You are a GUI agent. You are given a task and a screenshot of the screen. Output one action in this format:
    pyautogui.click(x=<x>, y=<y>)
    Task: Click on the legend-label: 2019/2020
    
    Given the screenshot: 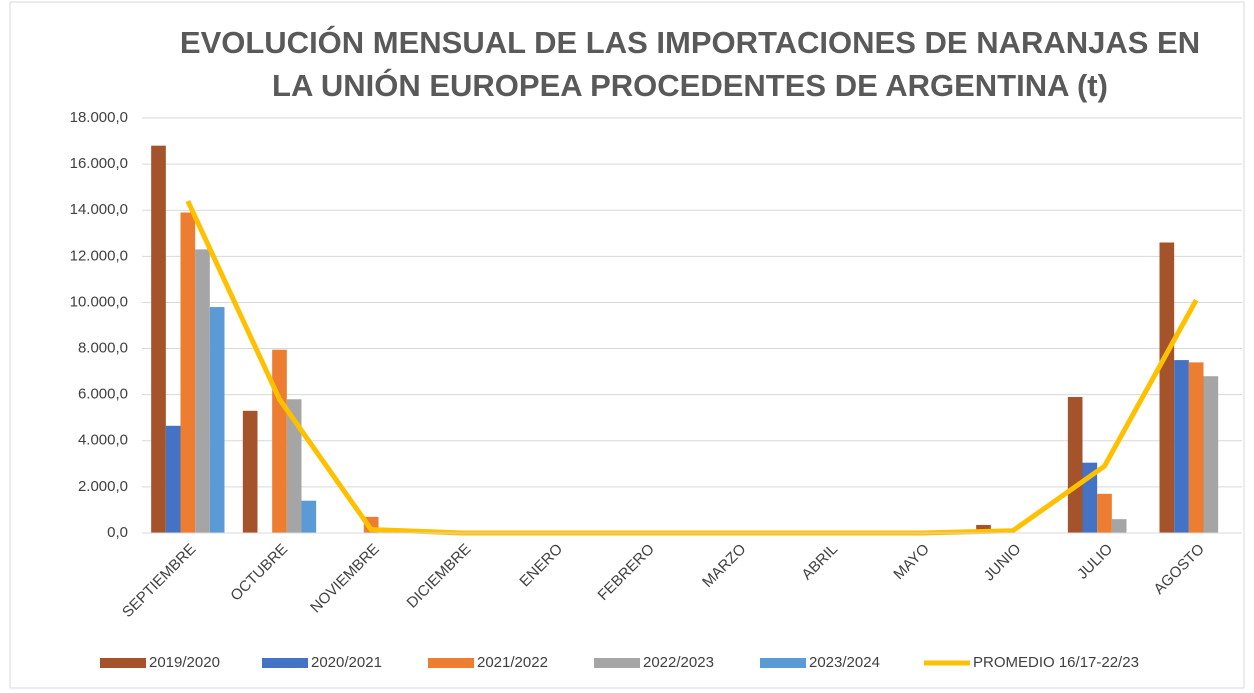 What is the action you would take?
    pyautogui.click(x=184, y=662)
    